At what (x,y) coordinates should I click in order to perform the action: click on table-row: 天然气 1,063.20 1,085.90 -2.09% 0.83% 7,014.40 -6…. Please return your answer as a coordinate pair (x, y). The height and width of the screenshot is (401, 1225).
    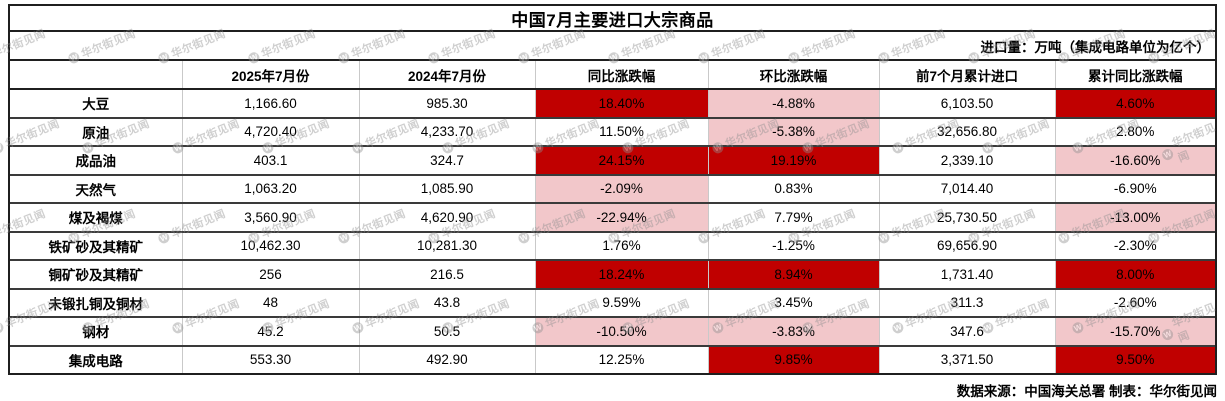
    Looking at the image, I should click on (612, 189).